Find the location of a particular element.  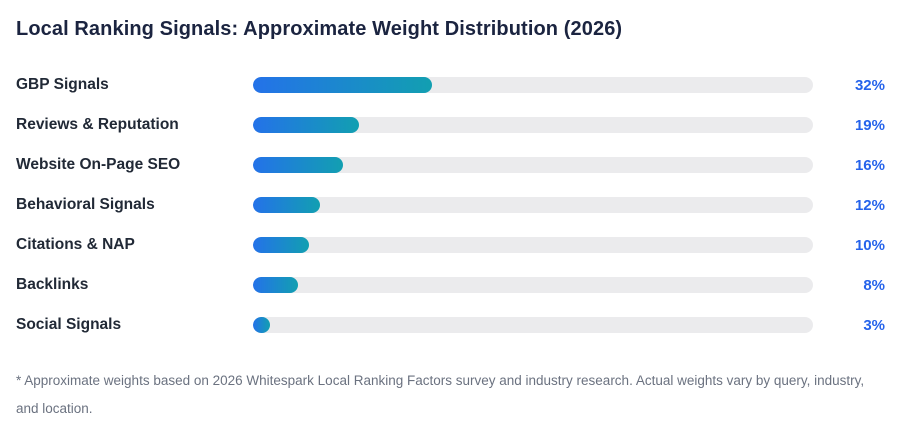

chart-row-reviews-reputation: Reviews & Reputation 19% is located at coordinates (450, 125).